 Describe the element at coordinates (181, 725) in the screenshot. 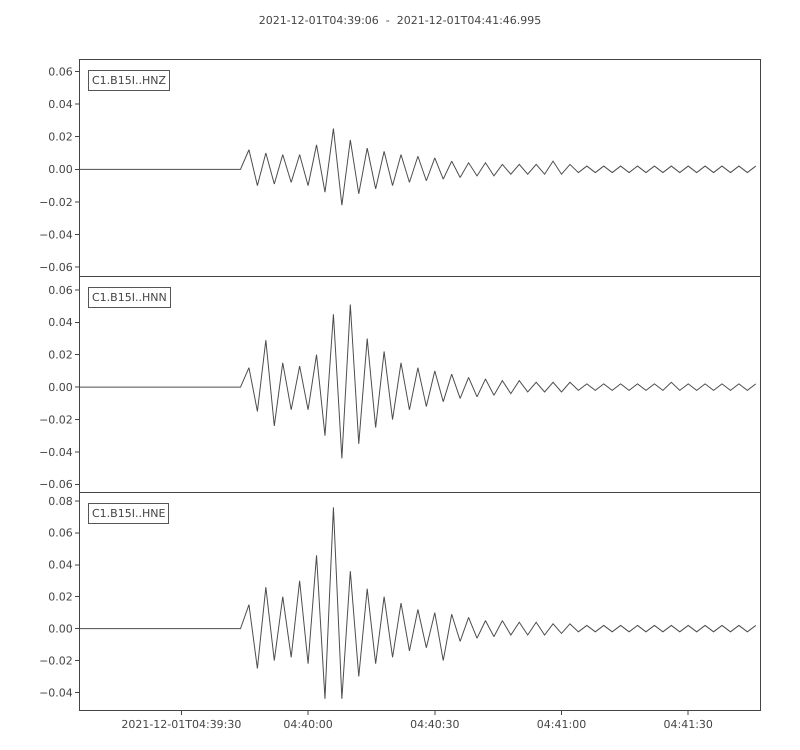

I see `x-tick-label: 2021-12-01T04:39:30` at that location.